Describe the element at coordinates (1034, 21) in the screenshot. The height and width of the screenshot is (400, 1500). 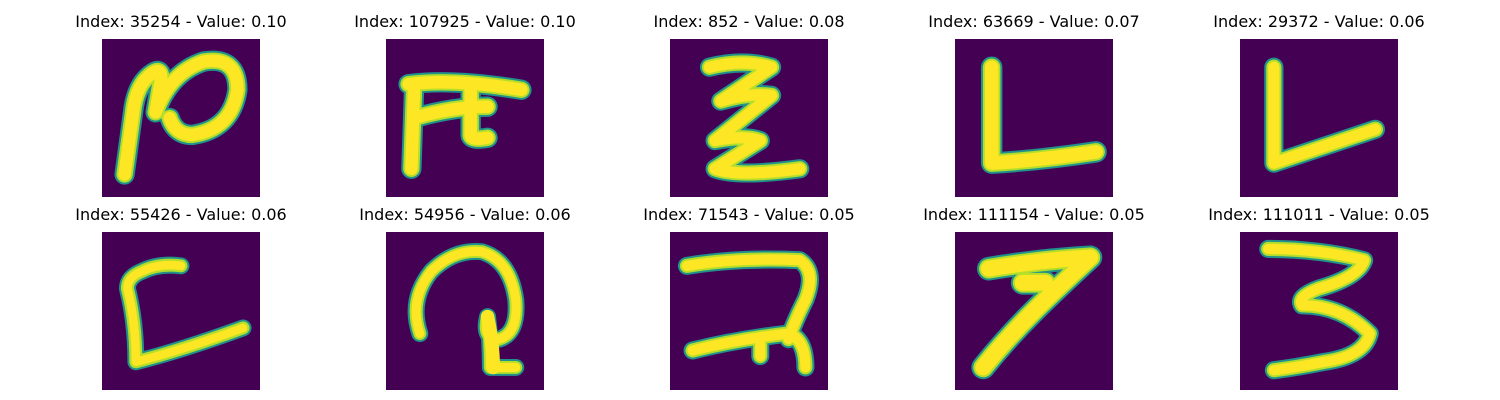
I see `panel-title: Index: 63669 - Value: 0.07` at that location.